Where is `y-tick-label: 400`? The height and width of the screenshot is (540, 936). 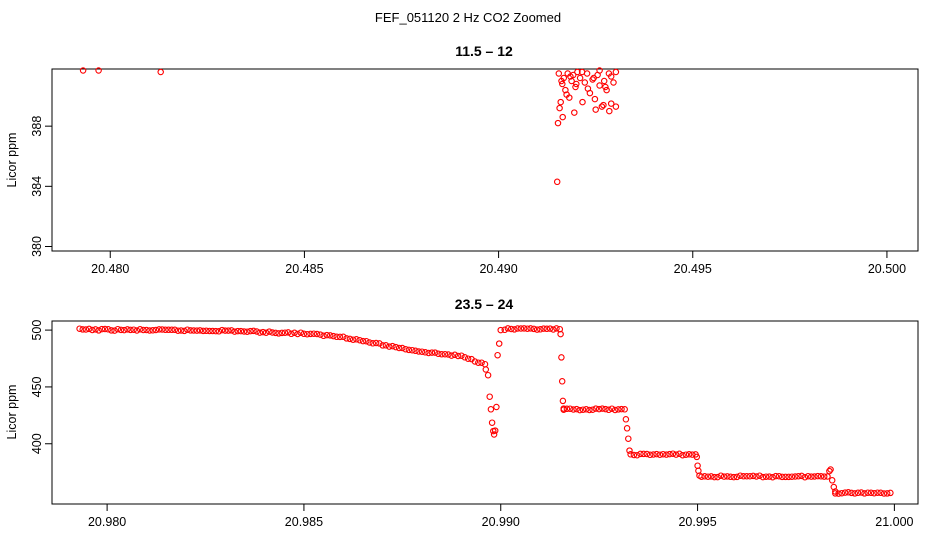 y-tick-label: 400 is located at coordinates (37, 443).